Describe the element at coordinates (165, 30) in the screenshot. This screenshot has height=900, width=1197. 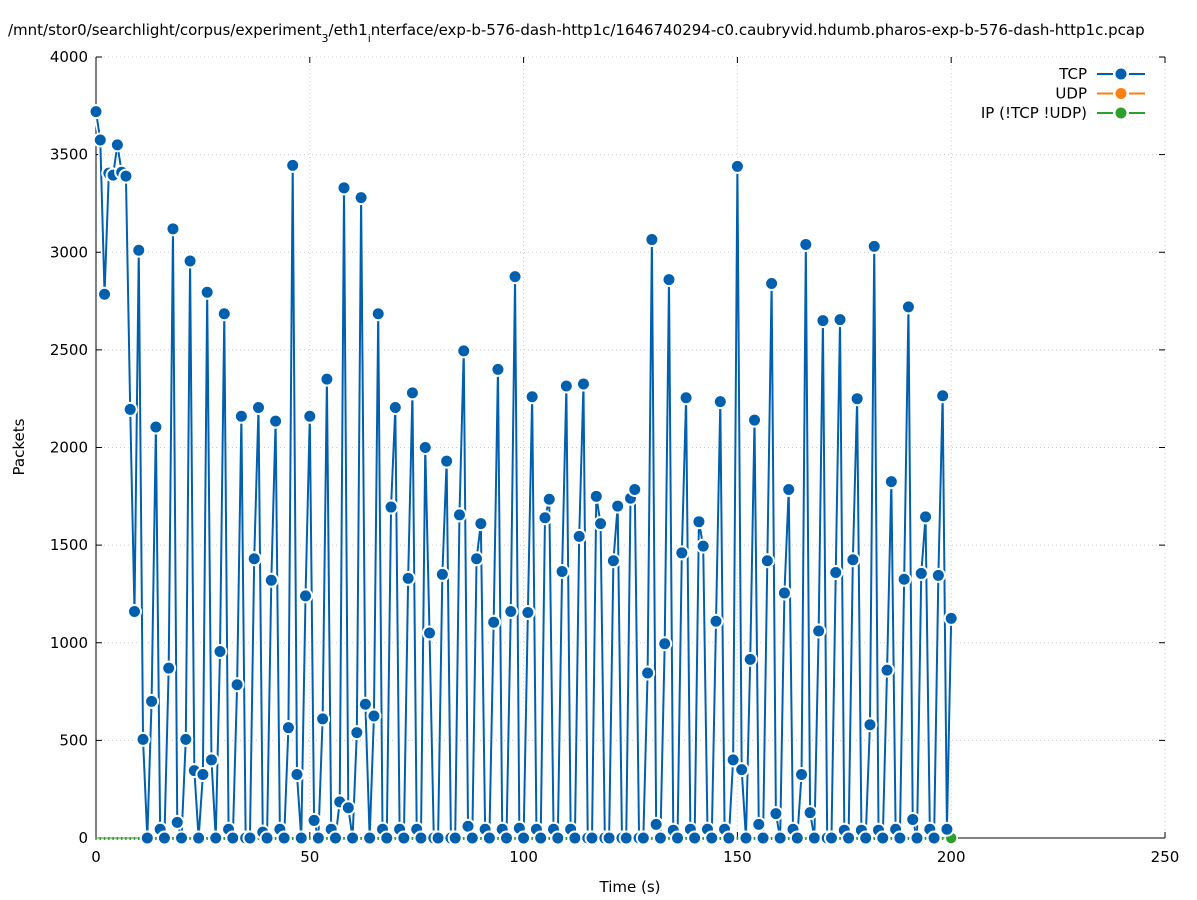
I see `title-part: /mnt/stor0/searchlight/corpus/experiment` at that location.